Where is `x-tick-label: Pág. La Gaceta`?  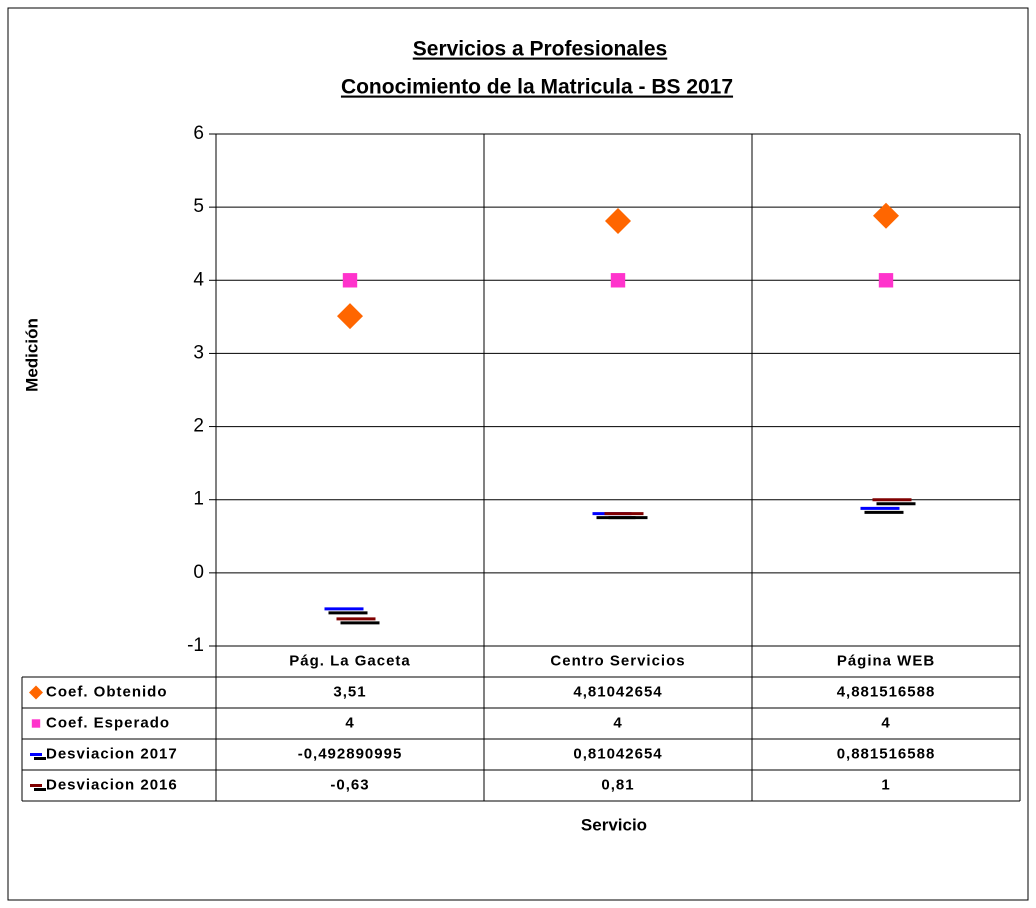
x-tick-label: Pág. La Gaceta is located at coordinates (350, 660).